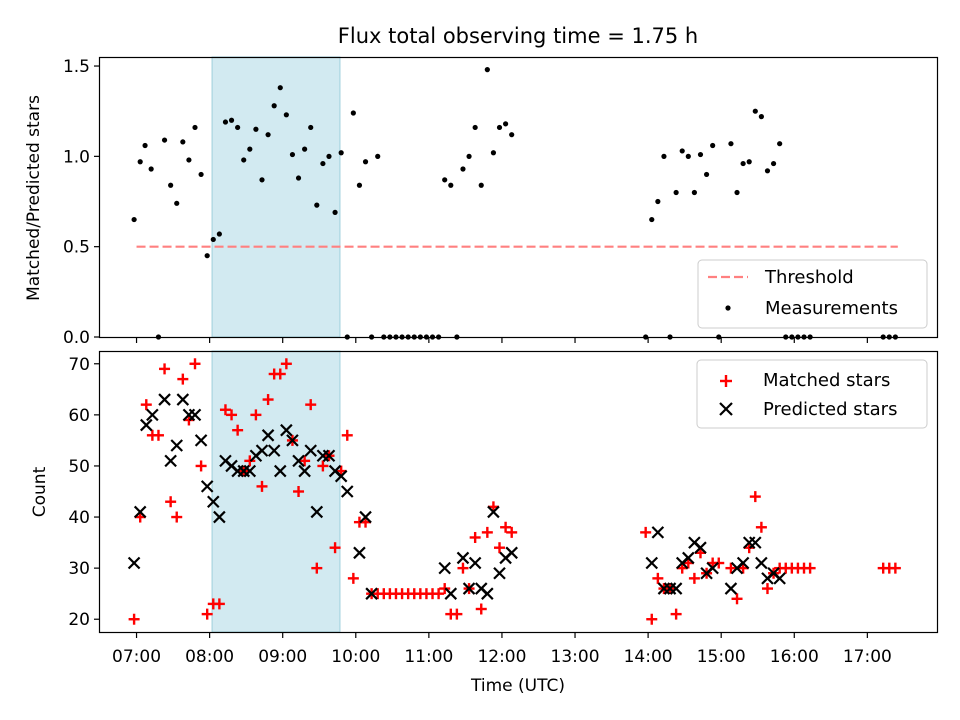 Image resolution: width=960 pixels, height=720 pixels. What do you see at coordinates (79, 416) in the screenshot?
I see `bottom-y-tick-label: 60` at bounding box center [79, 416].